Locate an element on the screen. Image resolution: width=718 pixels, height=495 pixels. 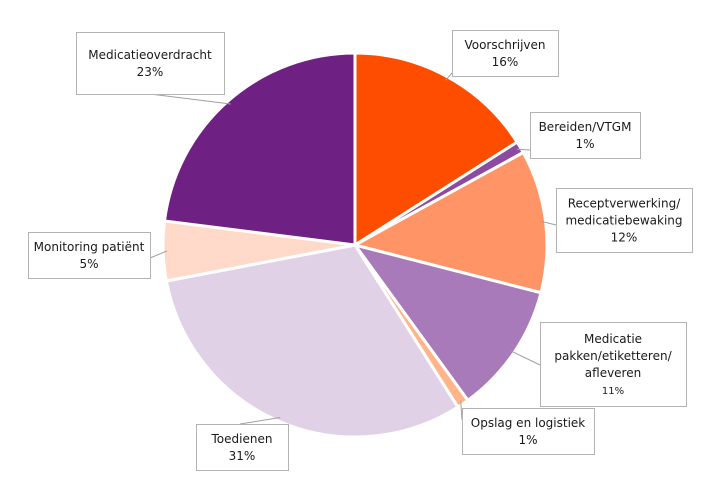
slice-name-label: medicatiebewaking is located at coordinates (623, 221).